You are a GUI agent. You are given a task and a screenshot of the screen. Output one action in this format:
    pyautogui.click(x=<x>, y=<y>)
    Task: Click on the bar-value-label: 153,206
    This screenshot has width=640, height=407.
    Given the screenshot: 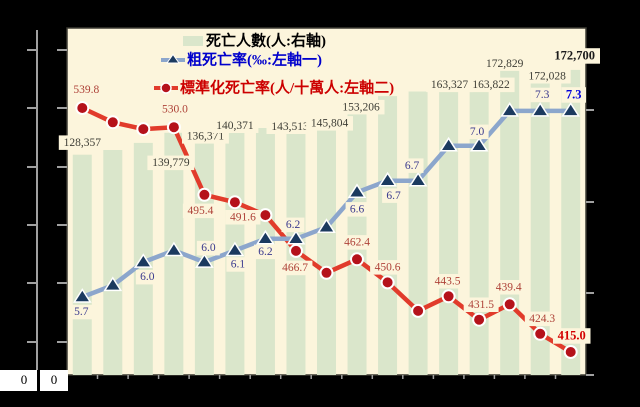 What is the action you would take?
    pyautogui.click(x=361, y=107)
    